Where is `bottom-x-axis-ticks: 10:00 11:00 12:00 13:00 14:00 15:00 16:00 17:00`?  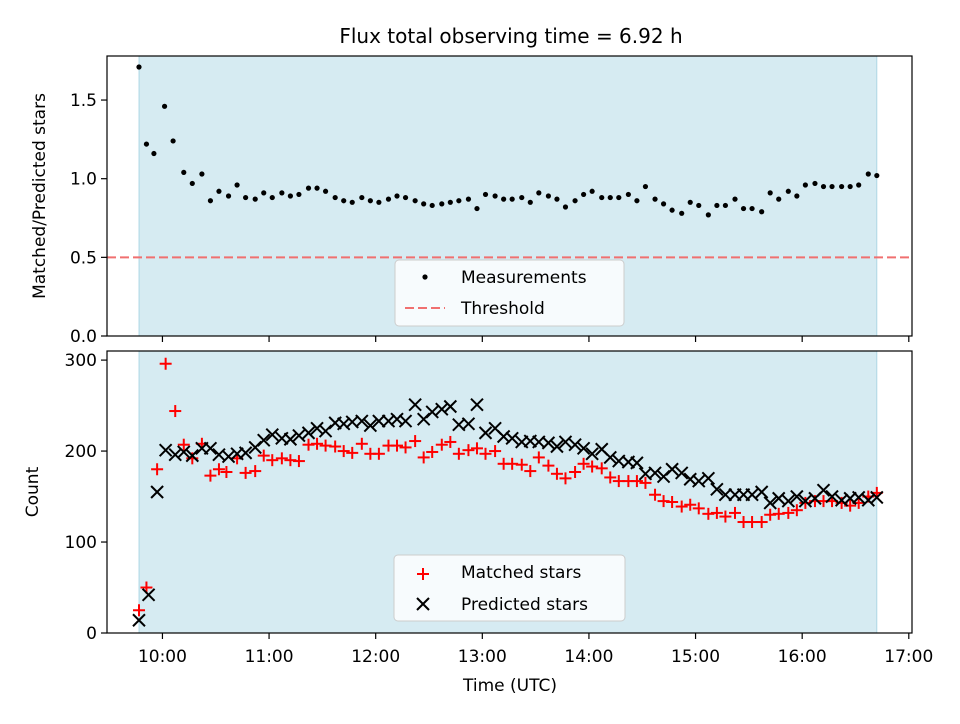 bottom-x-axis-ticks: 10:00 11:00 12:00 13:00 14:00 15:00 16:00 17:00 is located at coordinates (535, 650).